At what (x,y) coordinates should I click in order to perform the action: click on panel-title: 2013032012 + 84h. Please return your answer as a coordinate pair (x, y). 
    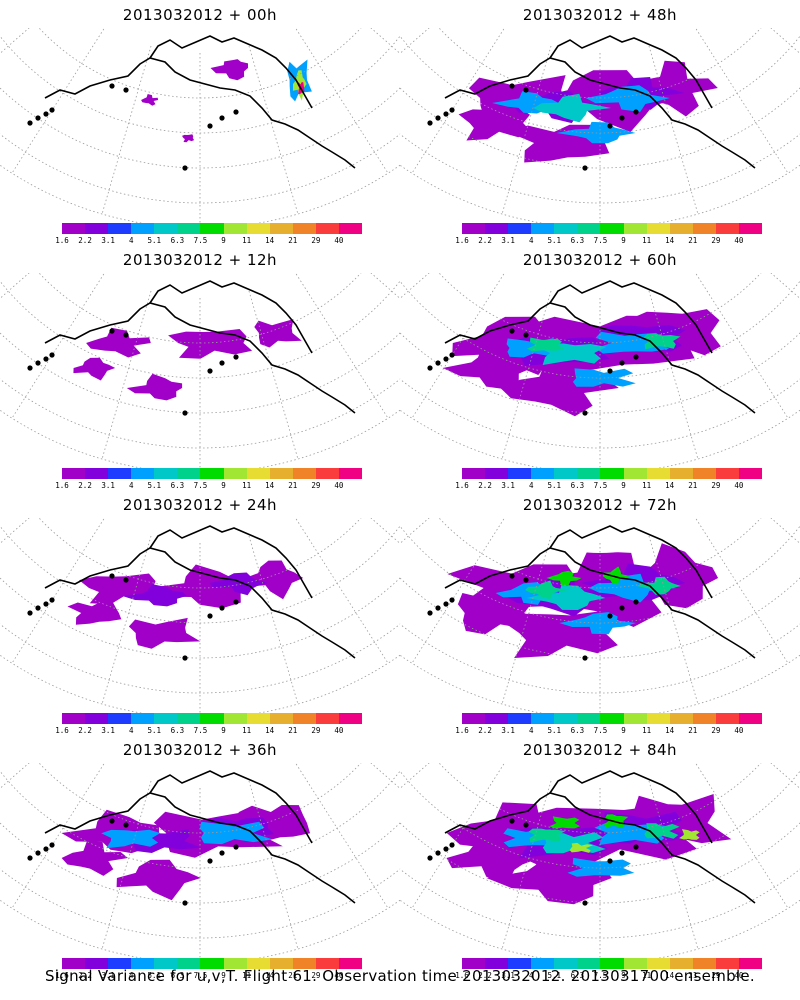
    Looking at the image, I should click on (600, 750).